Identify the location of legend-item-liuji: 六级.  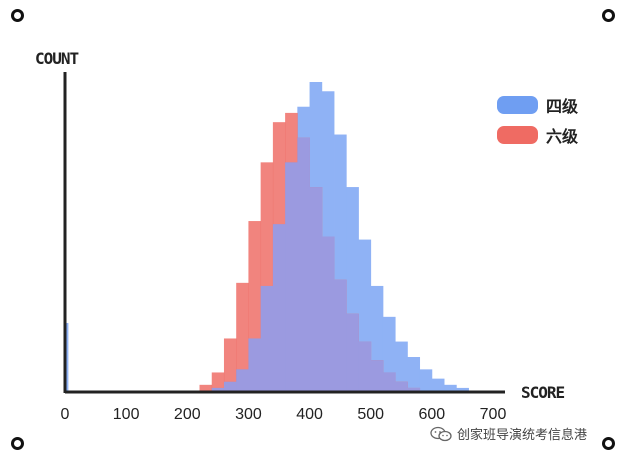
(537, 135).